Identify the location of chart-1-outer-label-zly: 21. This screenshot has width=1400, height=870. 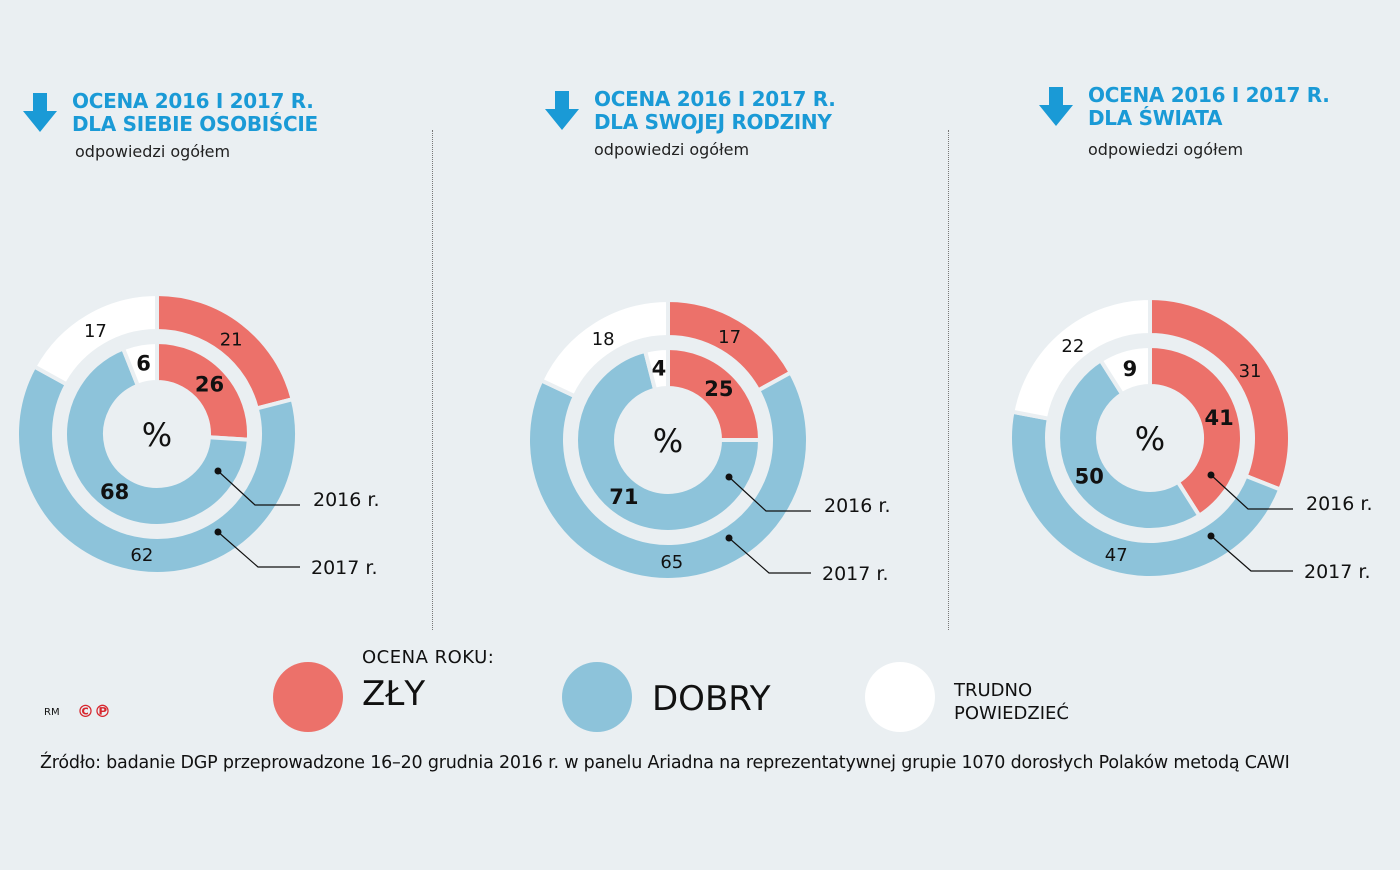
(231, 339).